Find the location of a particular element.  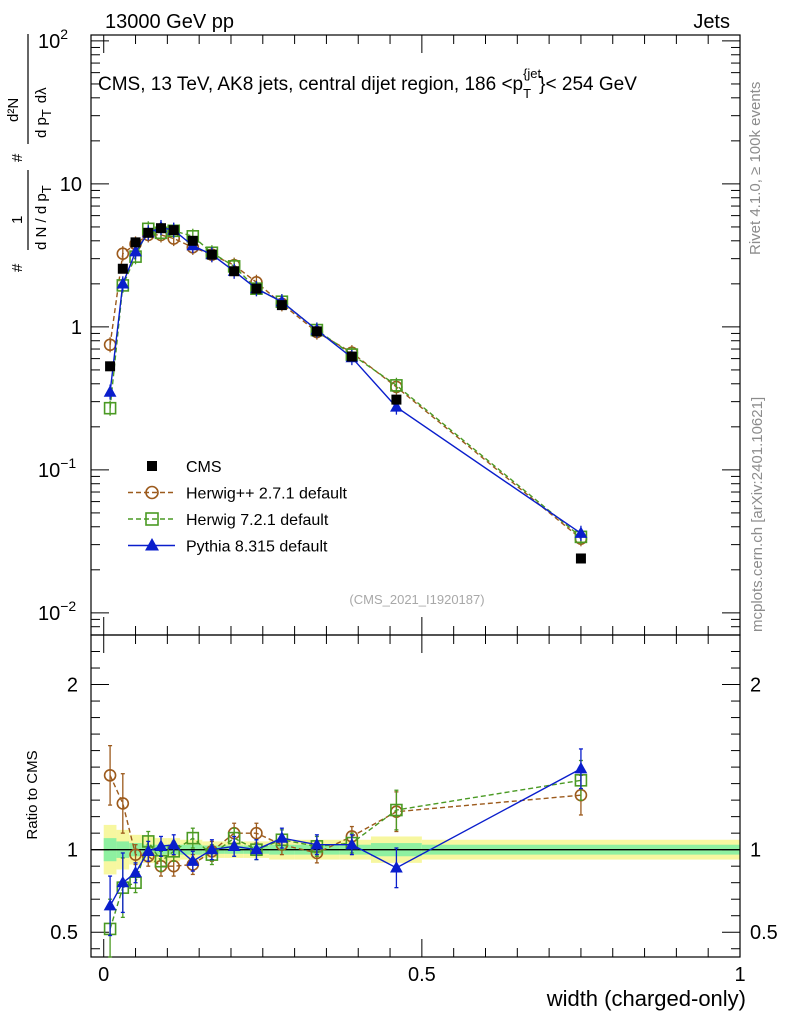

ylabel-hash-1: # is located at coordinates (17, 267).